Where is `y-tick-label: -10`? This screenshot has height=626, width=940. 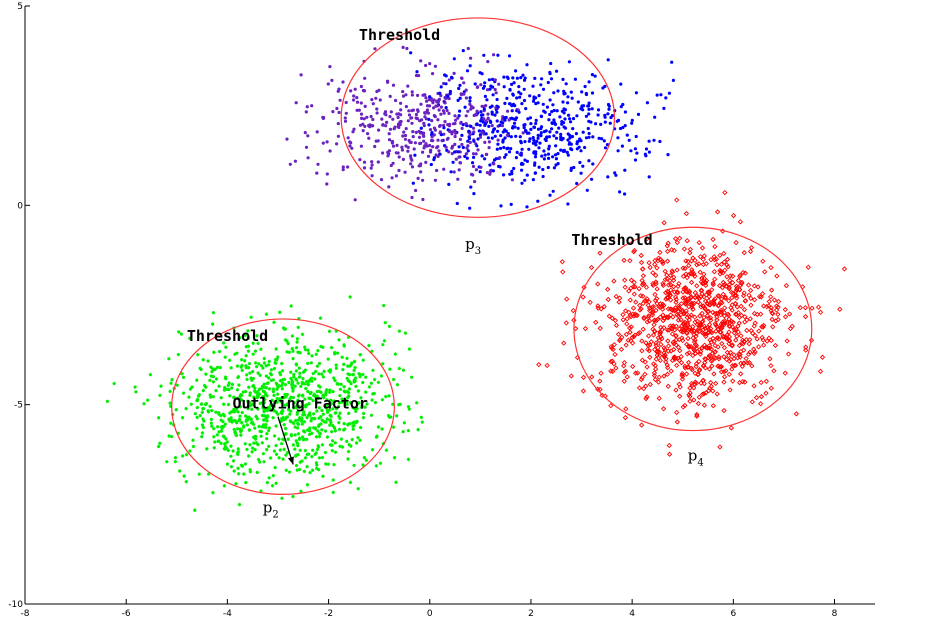
y-tick-label: -10 is located at coordinates (15, 605).